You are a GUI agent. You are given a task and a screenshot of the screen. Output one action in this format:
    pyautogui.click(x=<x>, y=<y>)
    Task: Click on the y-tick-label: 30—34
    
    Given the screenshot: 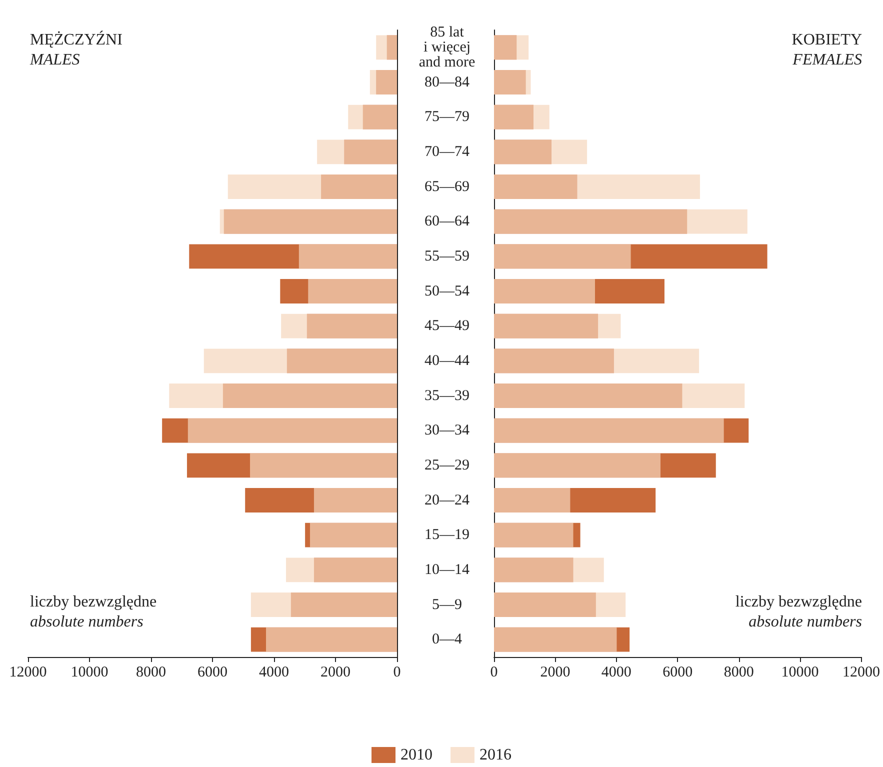 What is the action you would take?
    pyautogui.click(x=447, y=430)
    